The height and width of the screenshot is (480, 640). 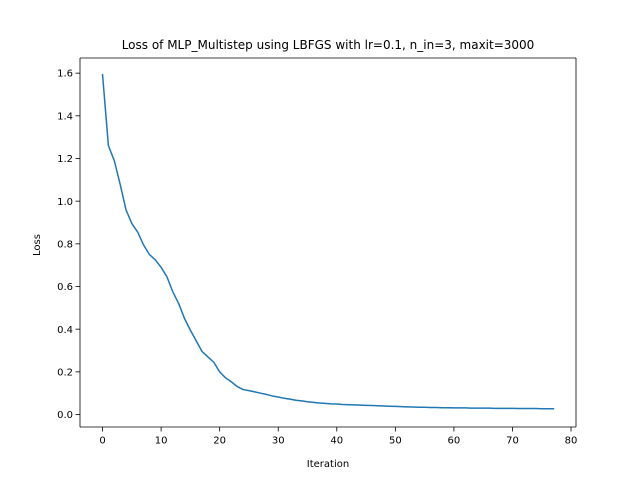 I want to click on y-tick-label: 0.6, so click(x=65, y=287).